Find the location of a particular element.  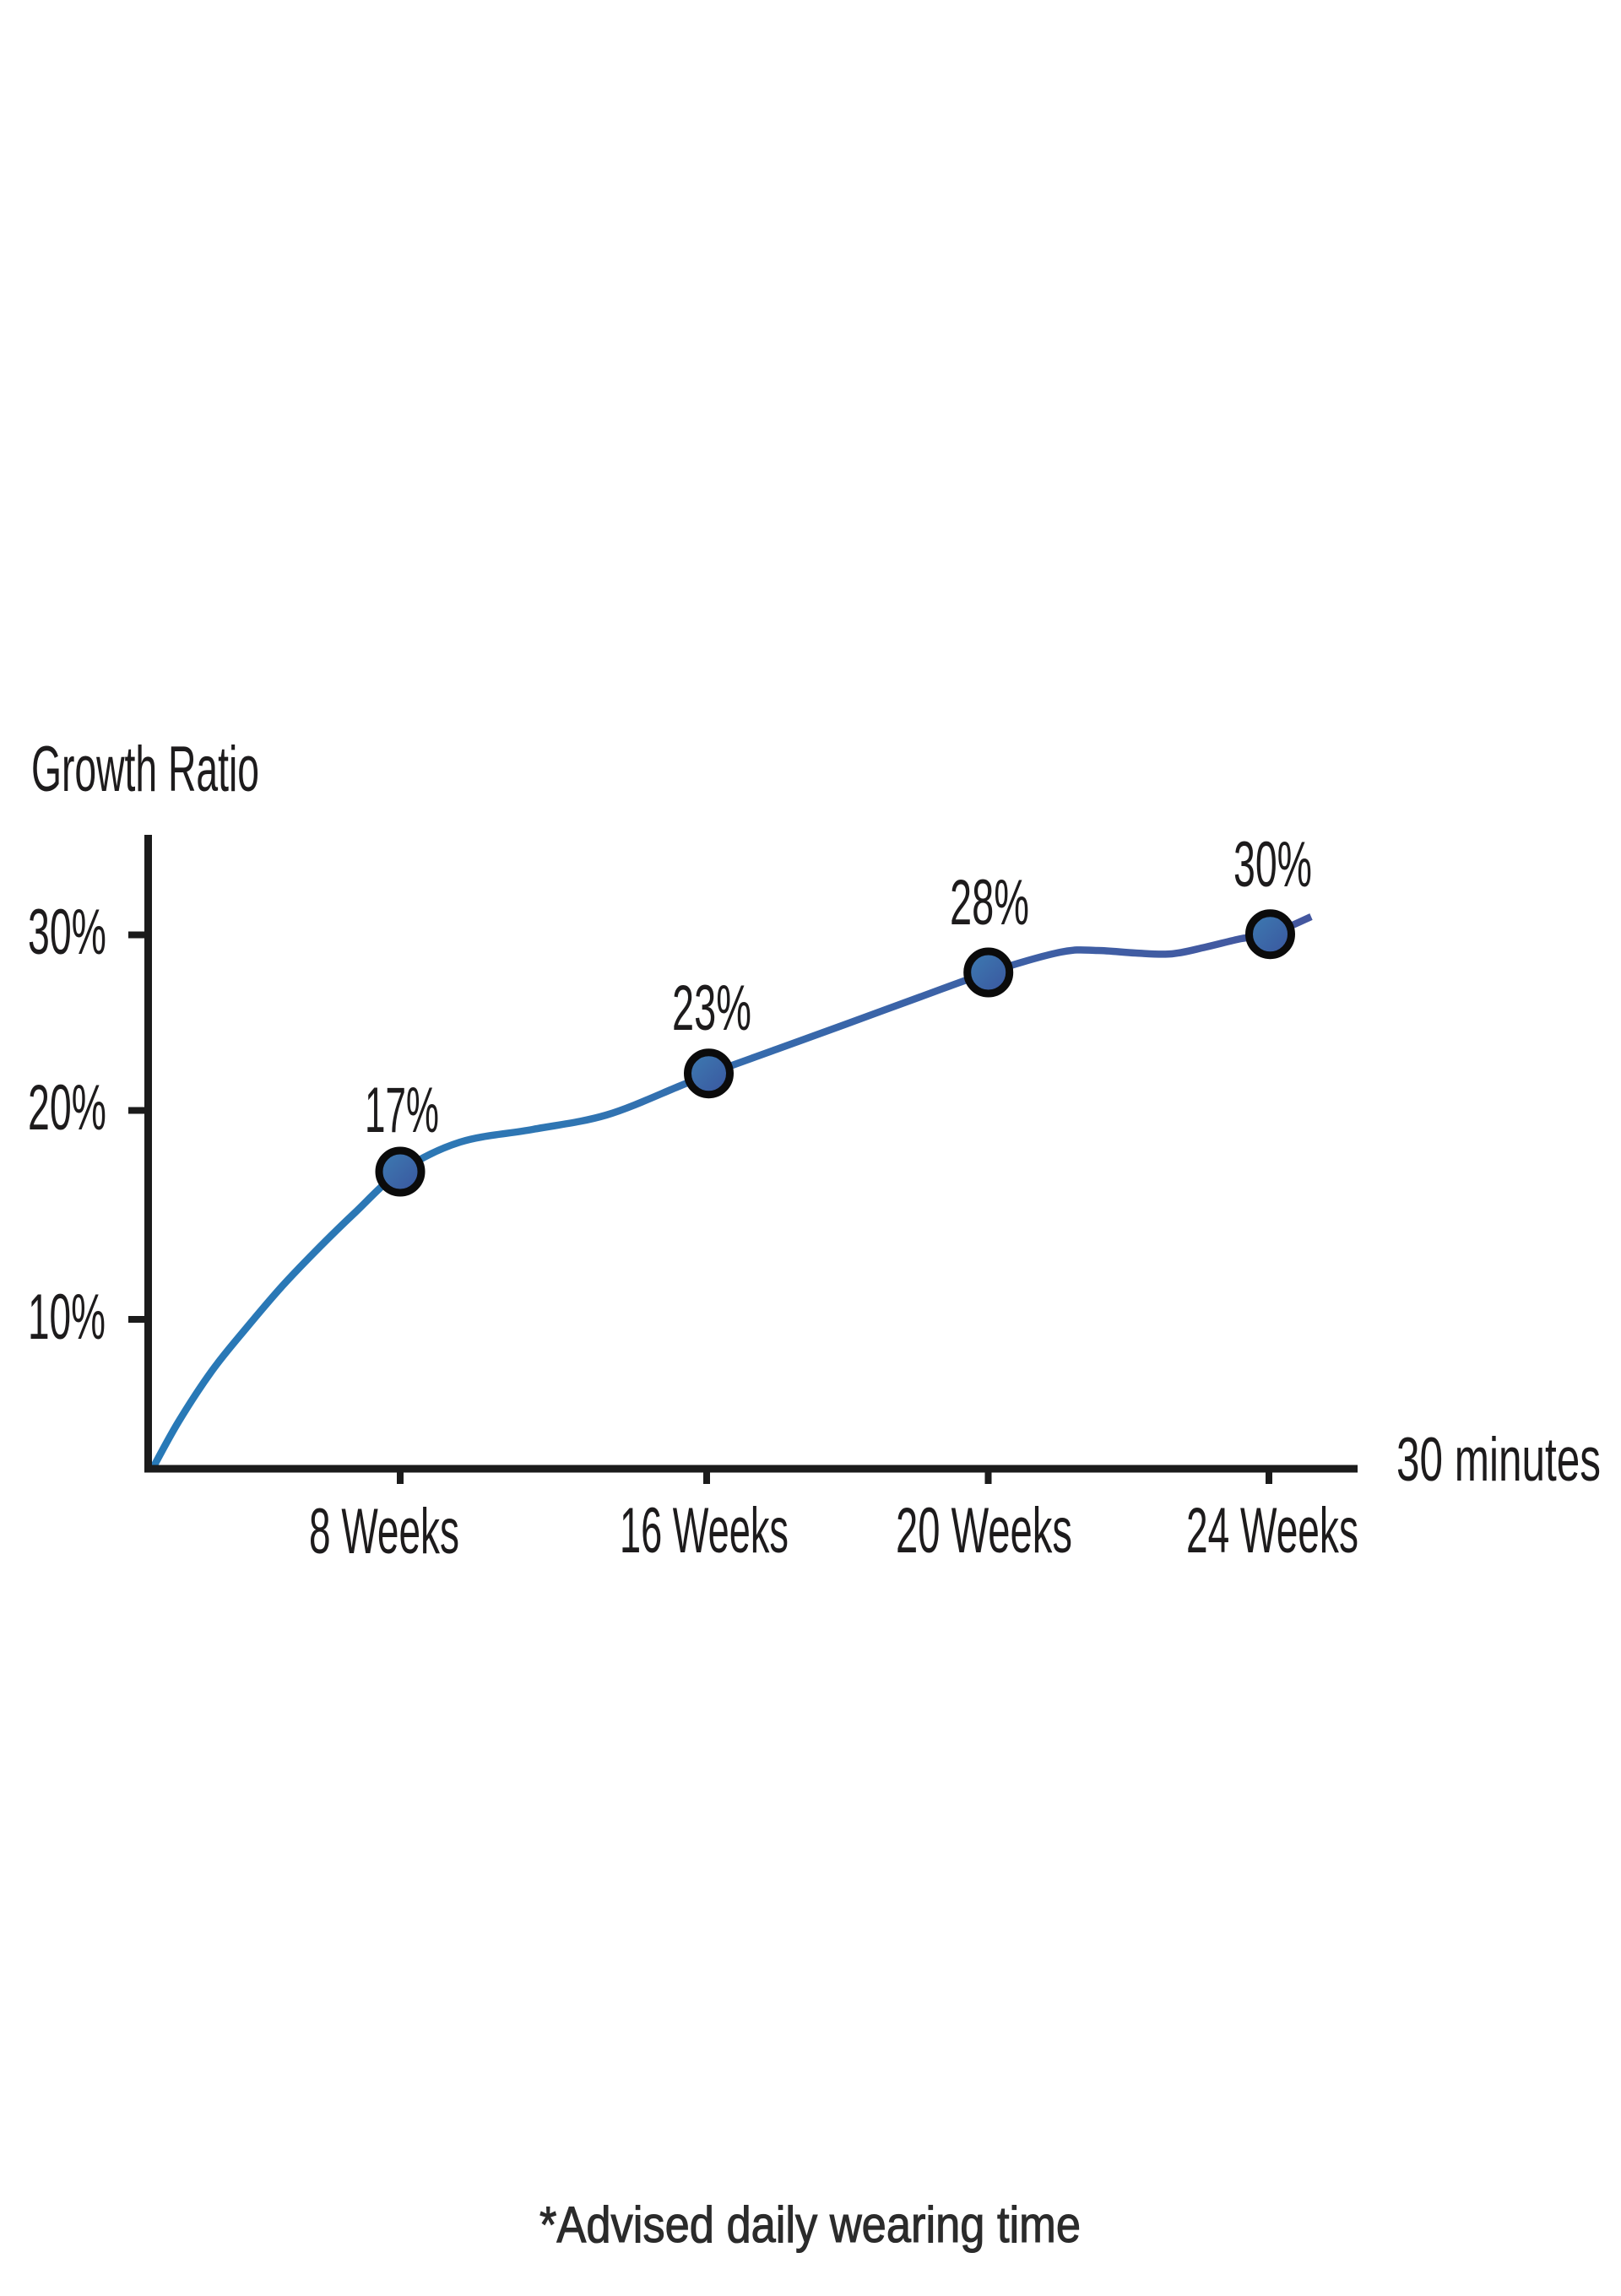

svg-text: 17% is located at coordinates (402, 1110).